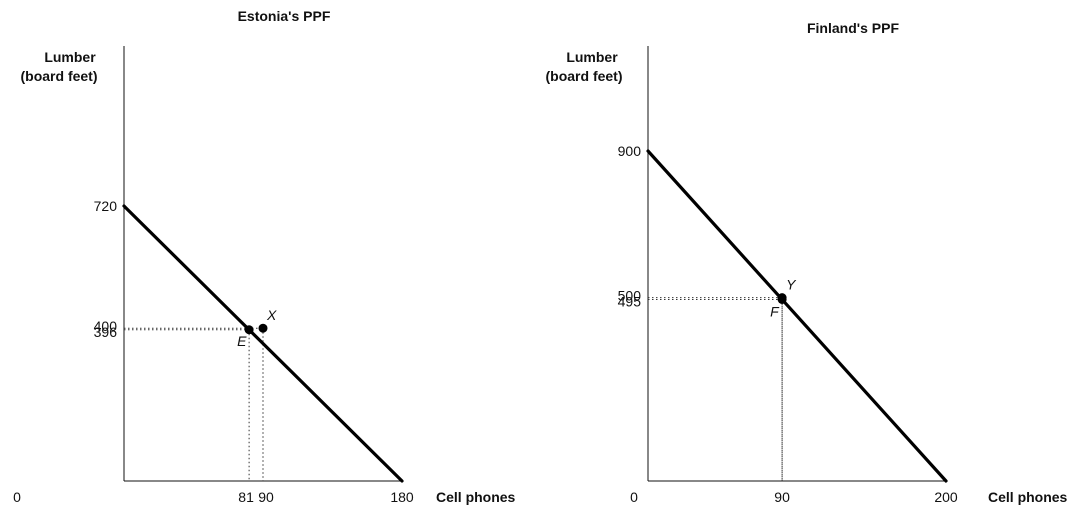 This screenshot has width=1084, height=510. Describe the element at coordinates (266, 497) in the screenshot. I see `estonia-x-tick-90: 90` at that location.